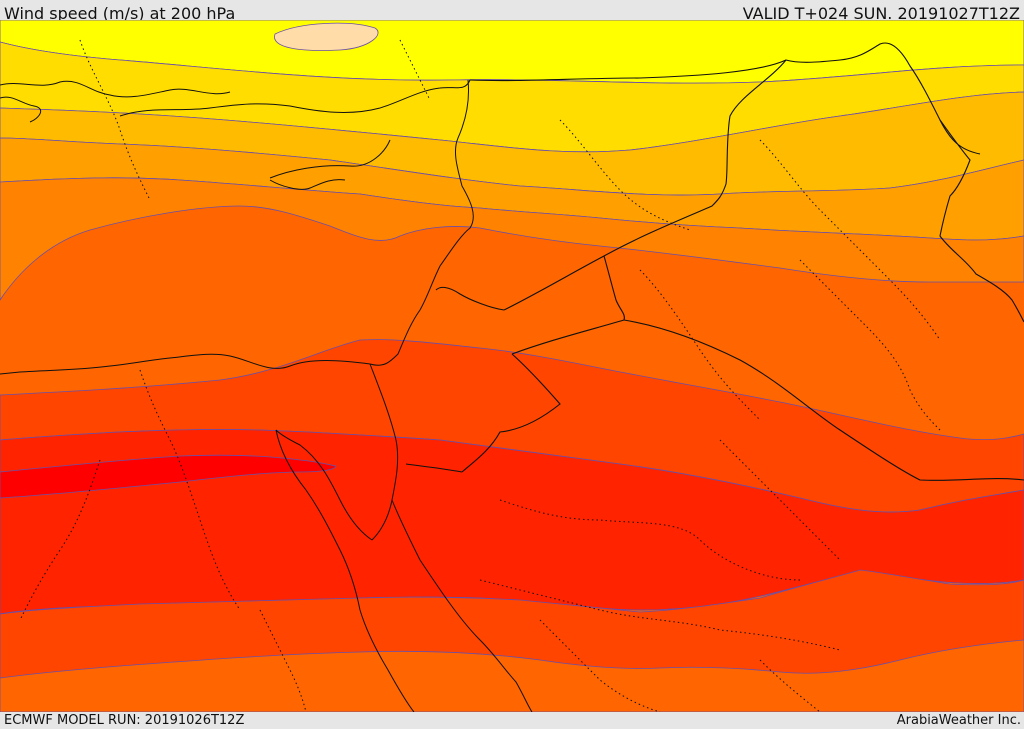 The height and width of the screenshot is (729, 1024). I want to click on band-red-max, so click(168, 476).